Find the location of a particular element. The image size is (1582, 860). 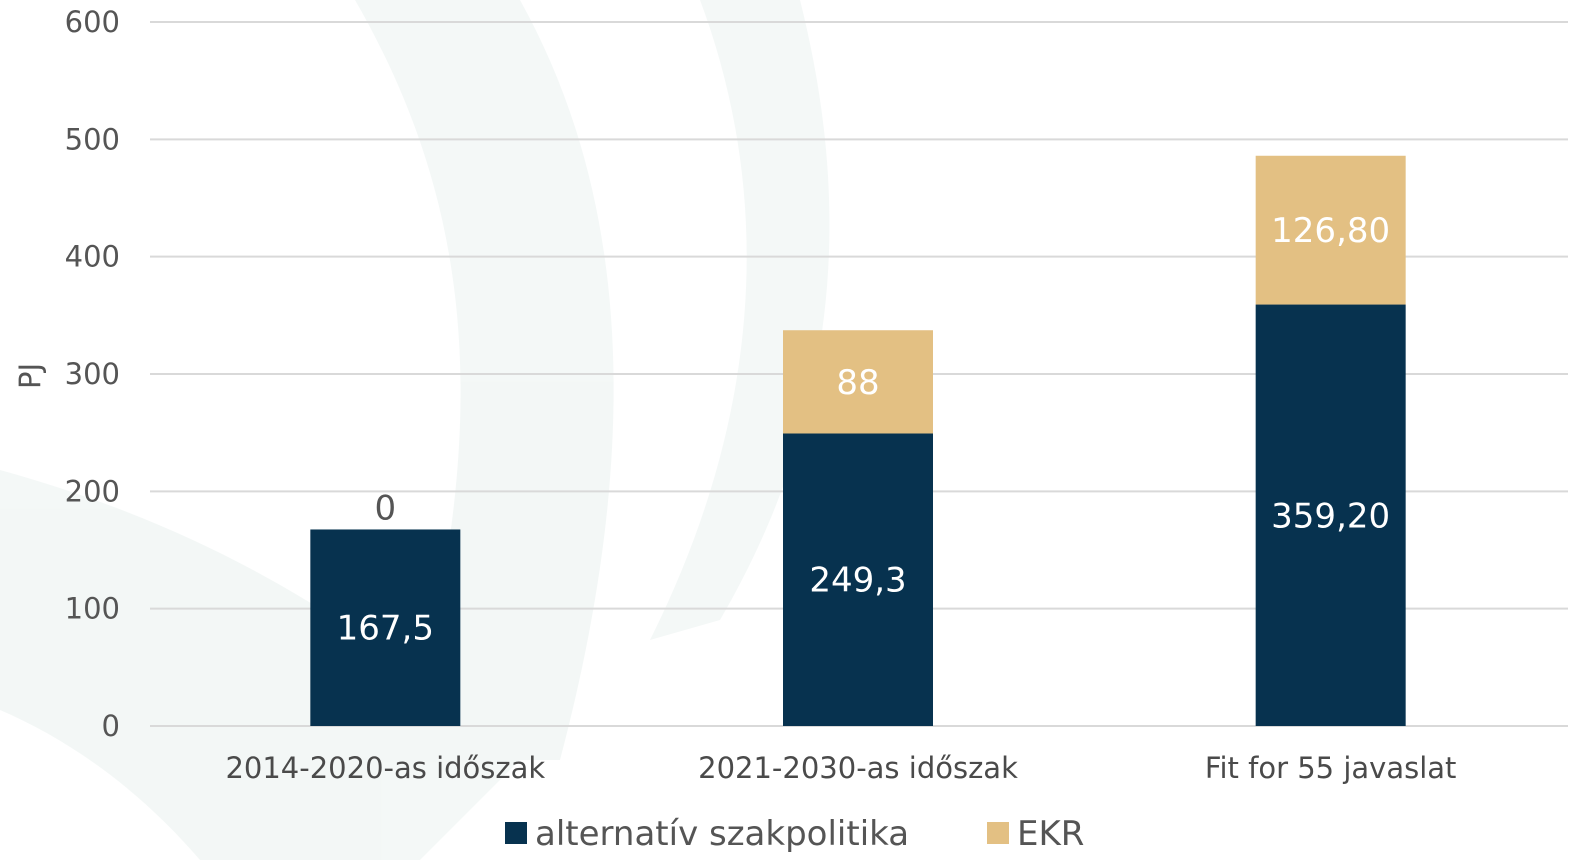

y-axis-ticks: 0 100 200 300 400 500 600 is located at coordinates (92, 374).